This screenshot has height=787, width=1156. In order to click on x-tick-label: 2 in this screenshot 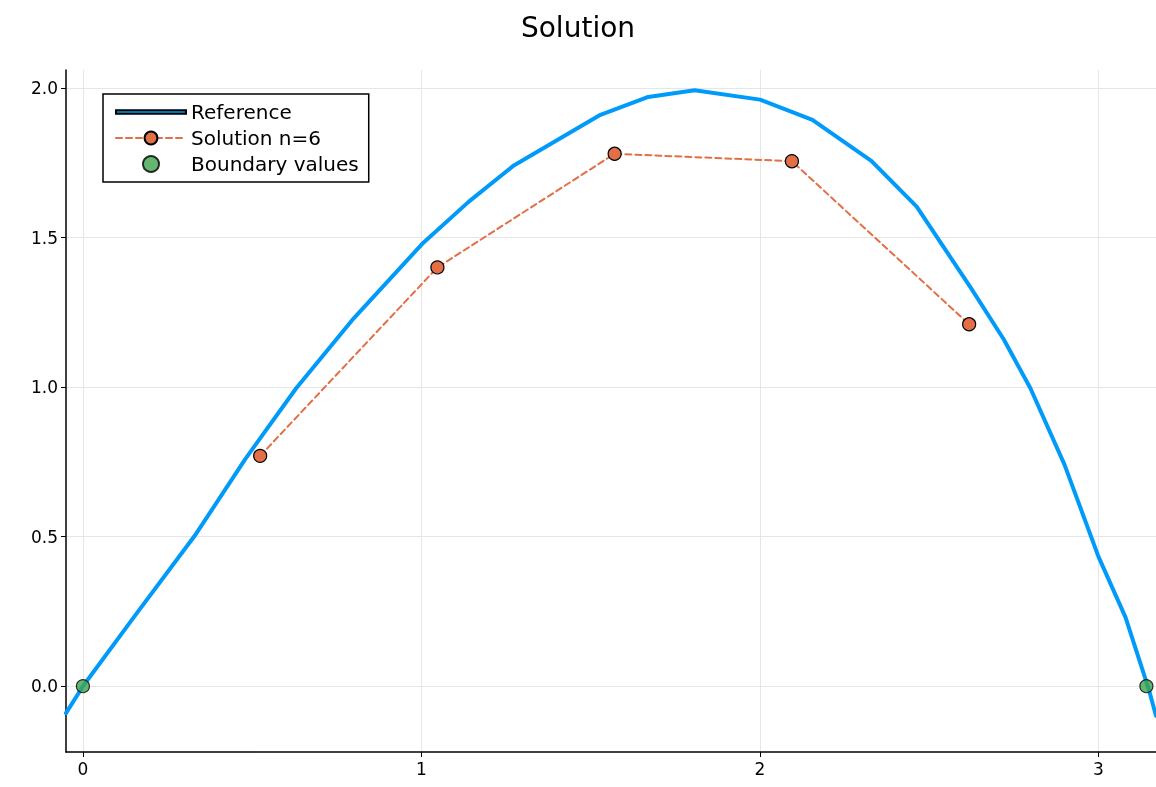, I will do `click(760, 768)`.